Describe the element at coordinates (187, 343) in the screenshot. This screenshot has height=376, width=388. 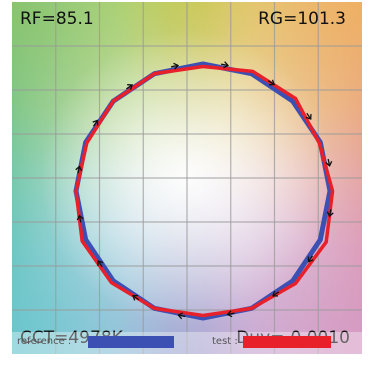
I see `legend: reference : test :` at that location.